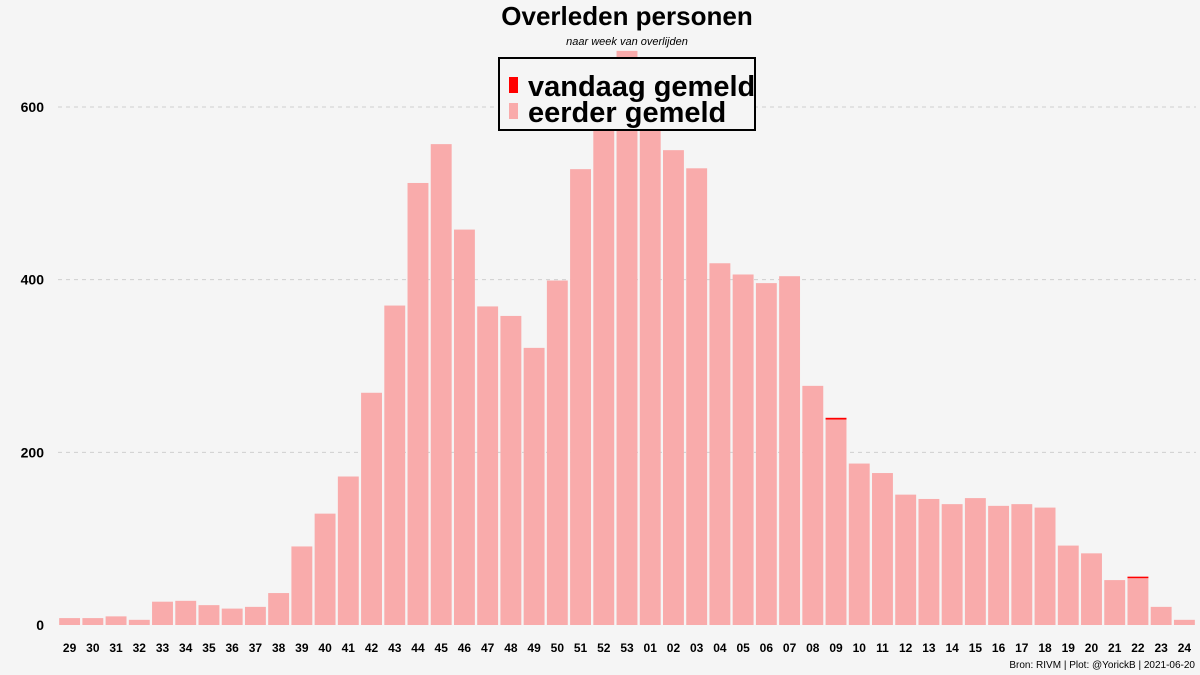  Describe the element at coordinates (1138, 648) in the screenshot. I see `x-tick-label-week-22: 22` at that location.